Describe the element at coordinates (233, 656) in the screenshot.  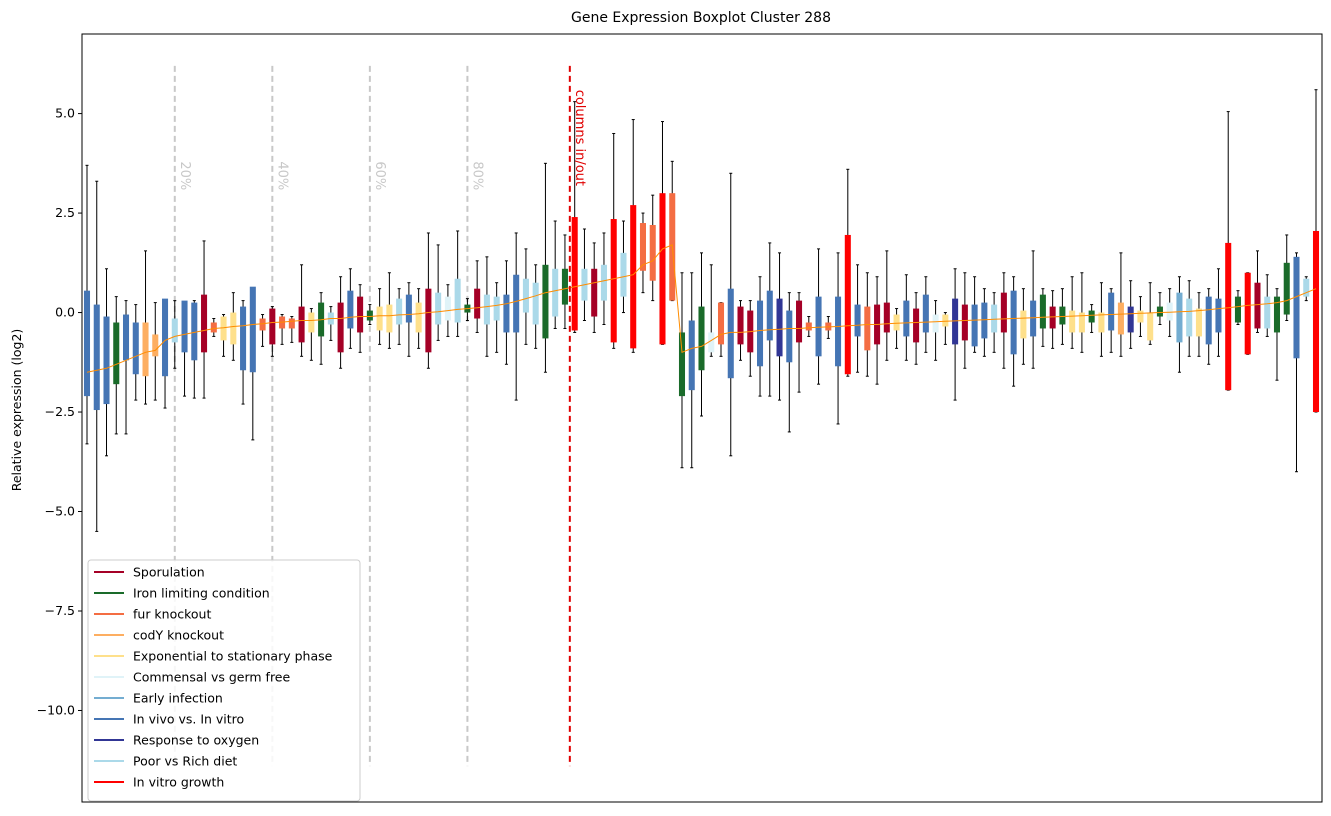
I see `legend-label: Exponential to stationary phase` at that location.